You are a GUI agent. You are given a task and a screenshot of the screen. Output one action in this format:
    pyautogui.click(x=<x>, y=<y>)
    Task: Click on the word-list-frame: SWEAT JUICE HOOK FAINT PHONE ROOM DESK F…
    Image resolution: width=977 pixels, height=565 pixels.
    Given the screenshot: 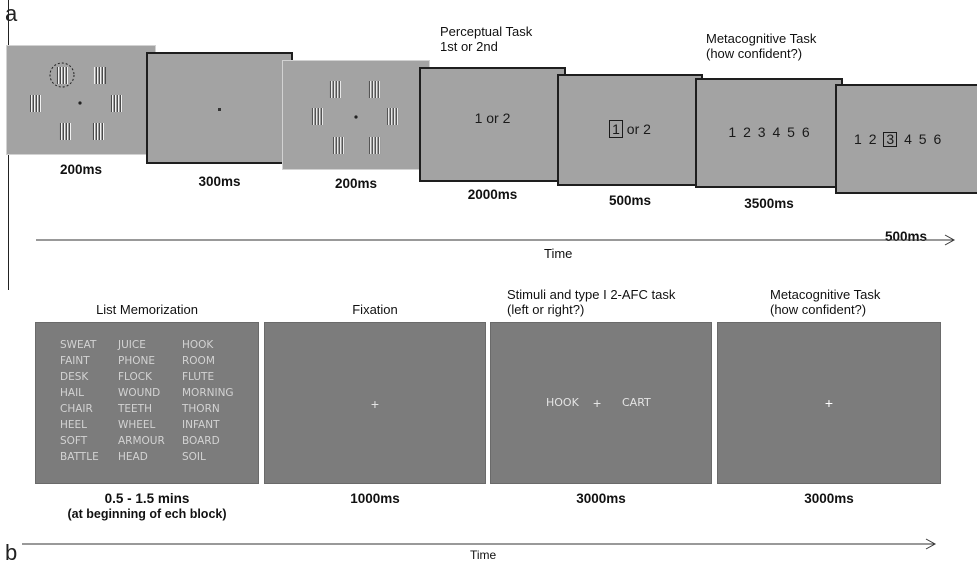 What is the action you would take?
    pyautogui.click(x=147, y=403)
    